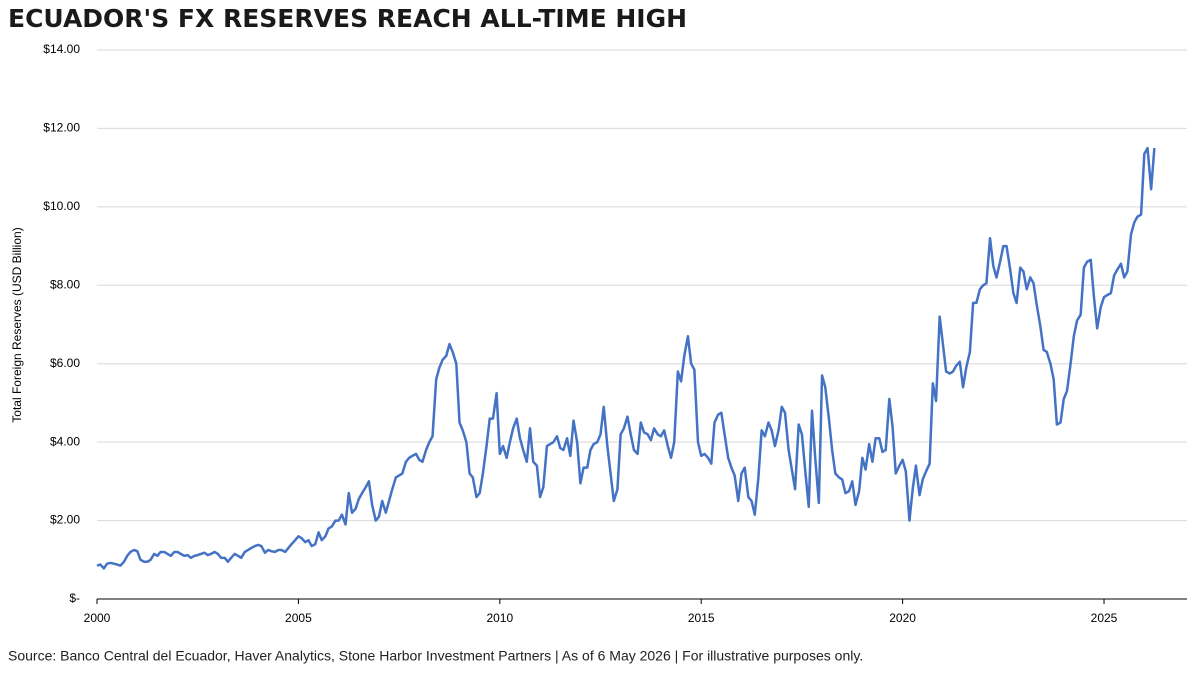 The image size is (1200, 675). I want to click on y-tick-label: $8.00, so click(65, 284).